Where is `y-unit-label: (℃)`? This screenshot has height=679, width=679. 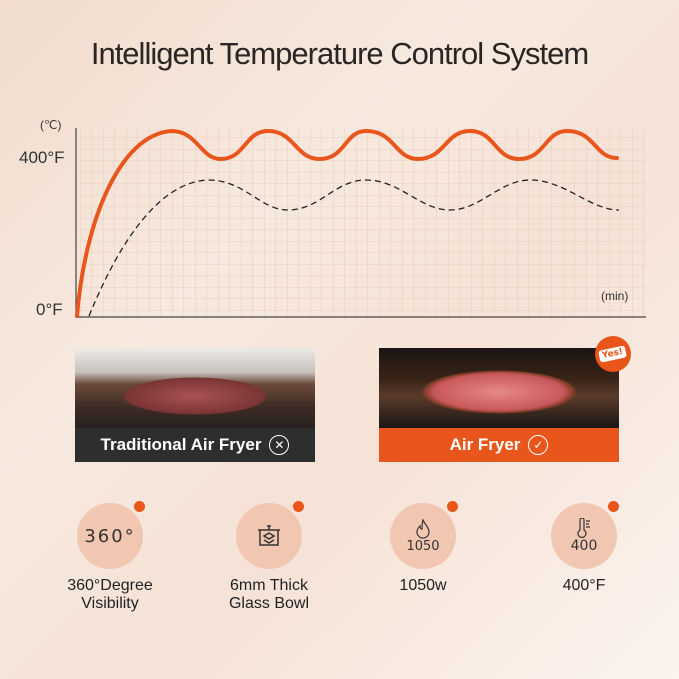
y-unit-label: (℃) is located at coordinates (51, 125).